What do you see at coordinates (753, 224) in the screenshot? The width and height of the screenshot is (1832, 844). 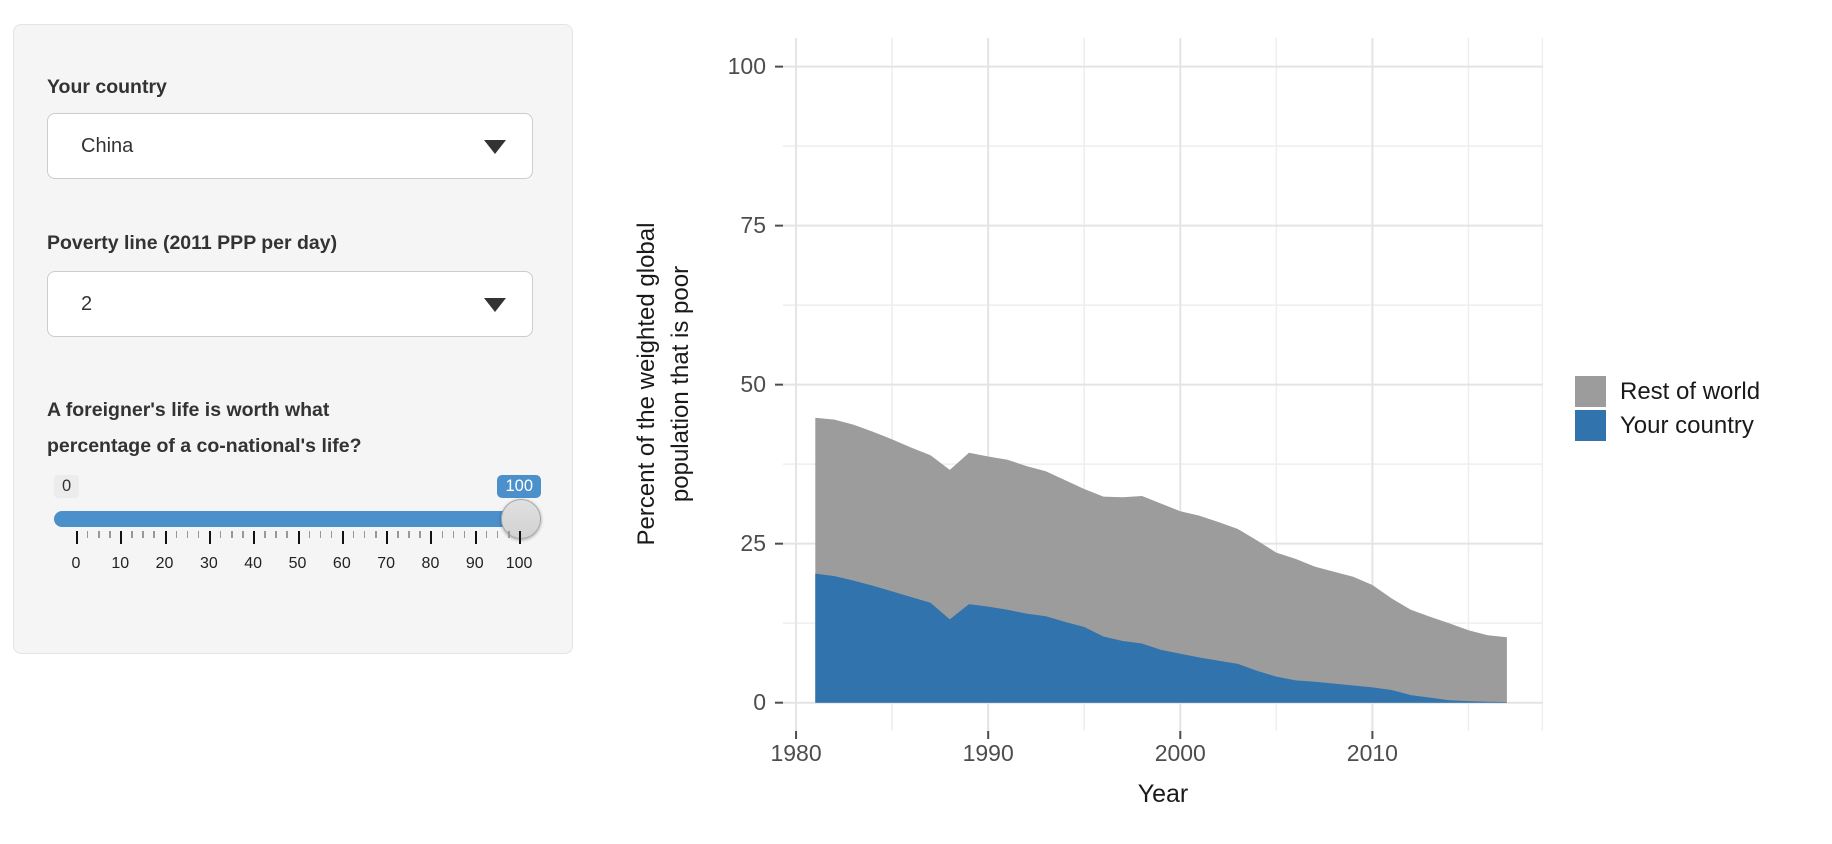 I see `y-tick-label: 75` at bounding box center [753, 224].